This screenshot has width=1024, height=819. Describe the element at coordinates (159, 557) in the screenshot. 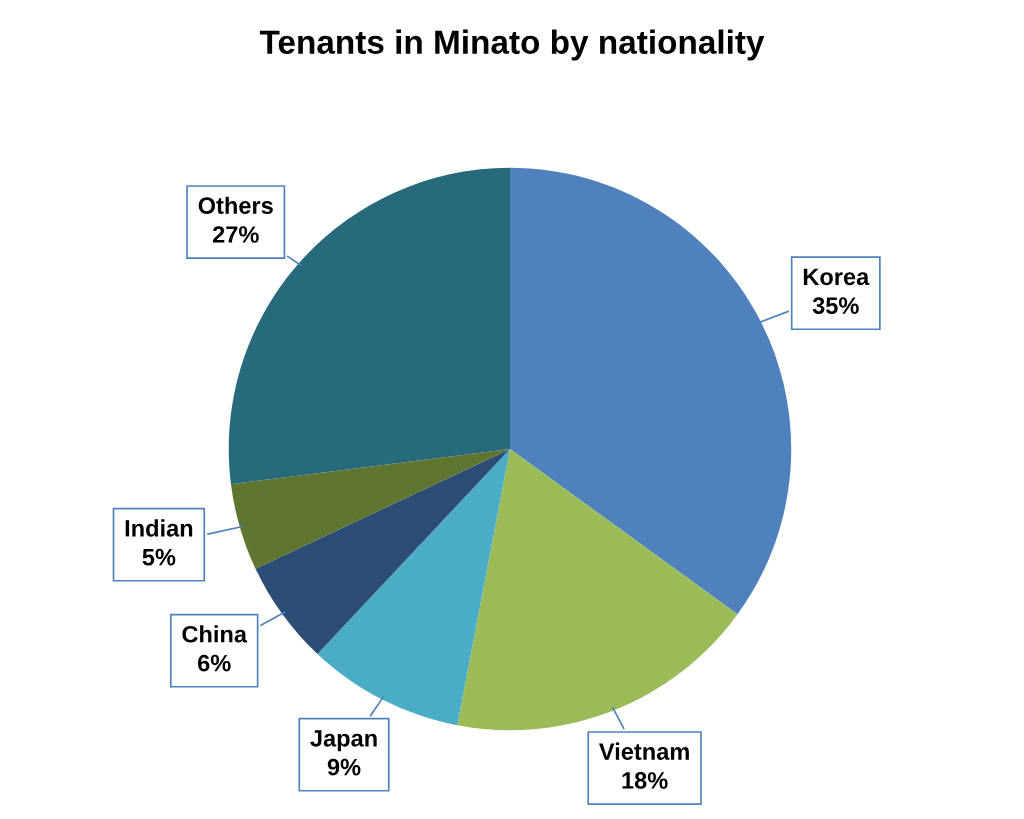

I see `data-label: 5%` at that location.